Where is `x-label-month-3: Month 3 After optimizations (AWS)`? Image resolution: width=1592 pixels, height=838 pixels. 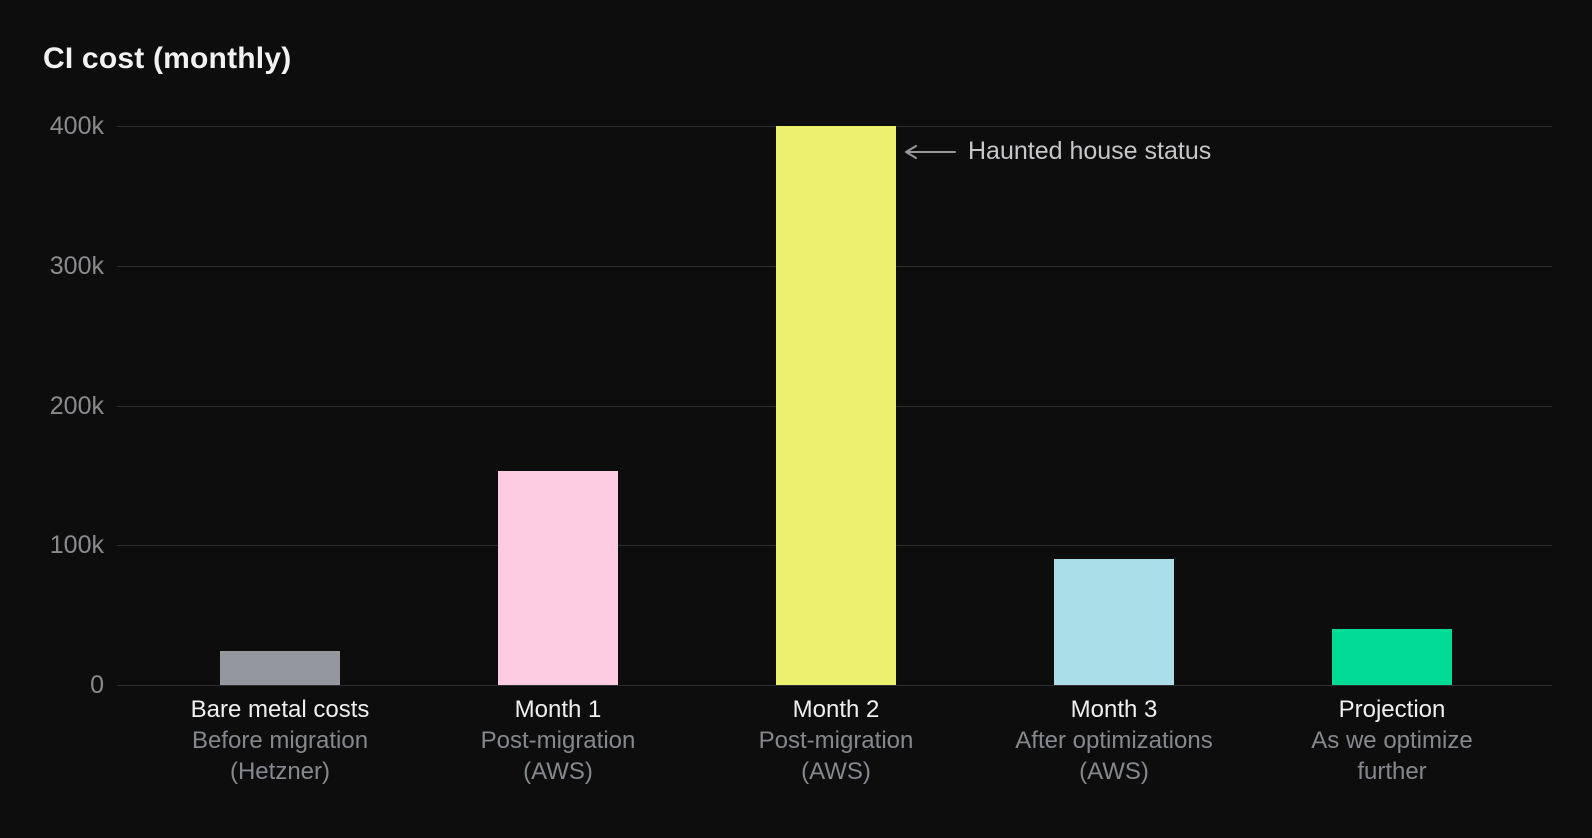 x-label-month-3: Month 3 After optimizations (AWS) is located at coordinates (1114, 740).